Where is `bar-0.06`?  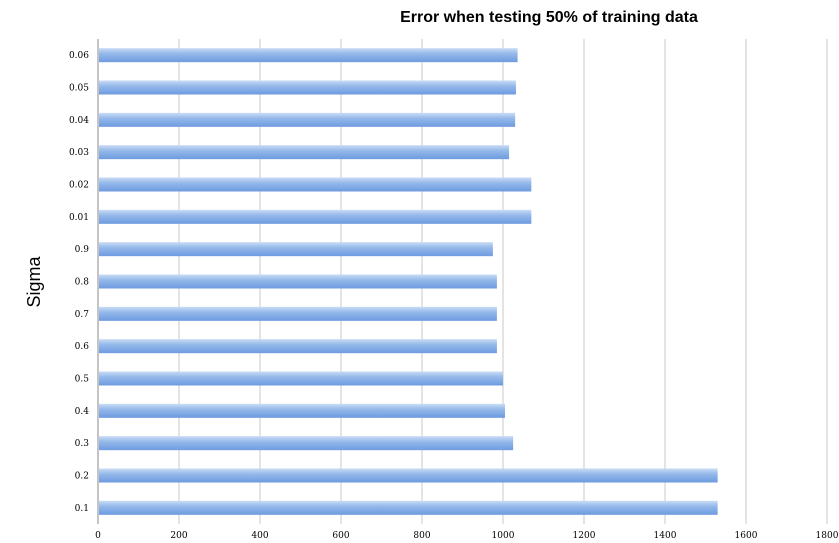
bar-0.06 is located at coordinates (308, 55).